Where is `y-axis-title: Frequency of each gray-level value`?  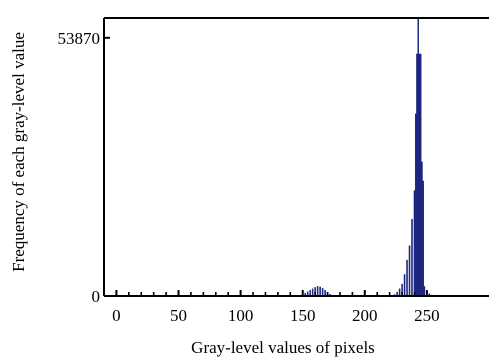 y-axis-title: Frequency of each gray-level value is located at coordinates (18, 152).